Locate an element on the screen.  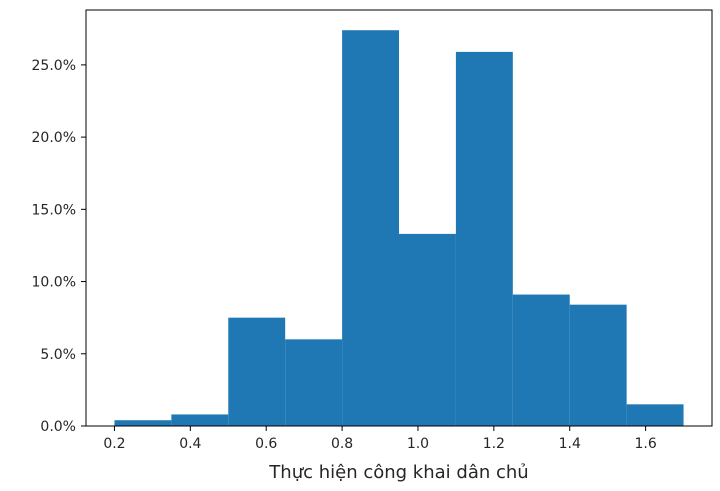
y-tick-label: 0.0% is located at coordinates (58, 427).